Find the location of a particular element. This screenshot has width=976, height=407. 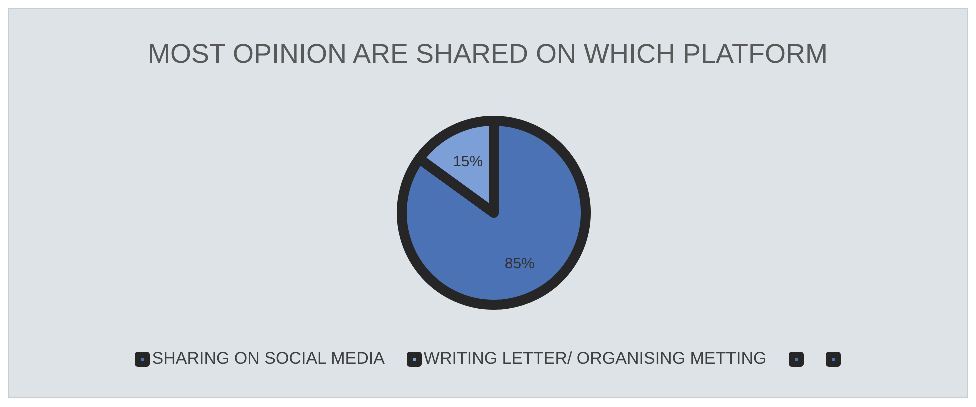

data-label: 85% is located at coordinates (519, 263).